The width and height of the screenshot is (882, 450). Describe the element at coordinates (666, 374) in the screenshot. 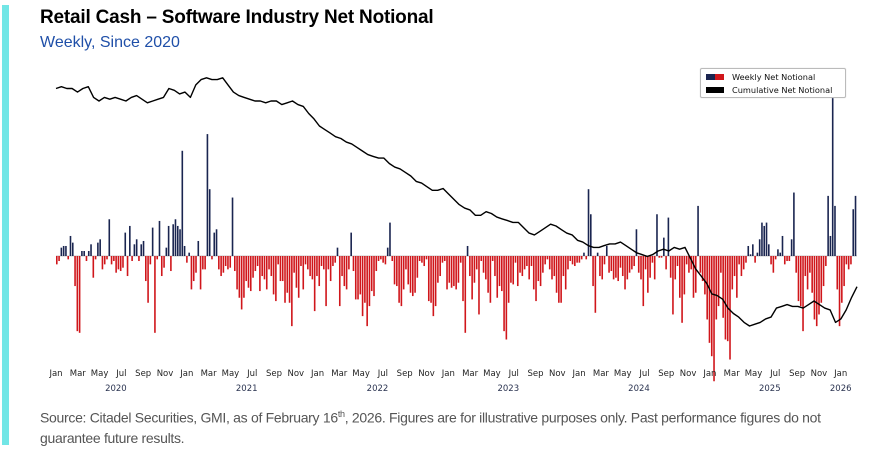

I see `x-tick-label: Sep` at that location.